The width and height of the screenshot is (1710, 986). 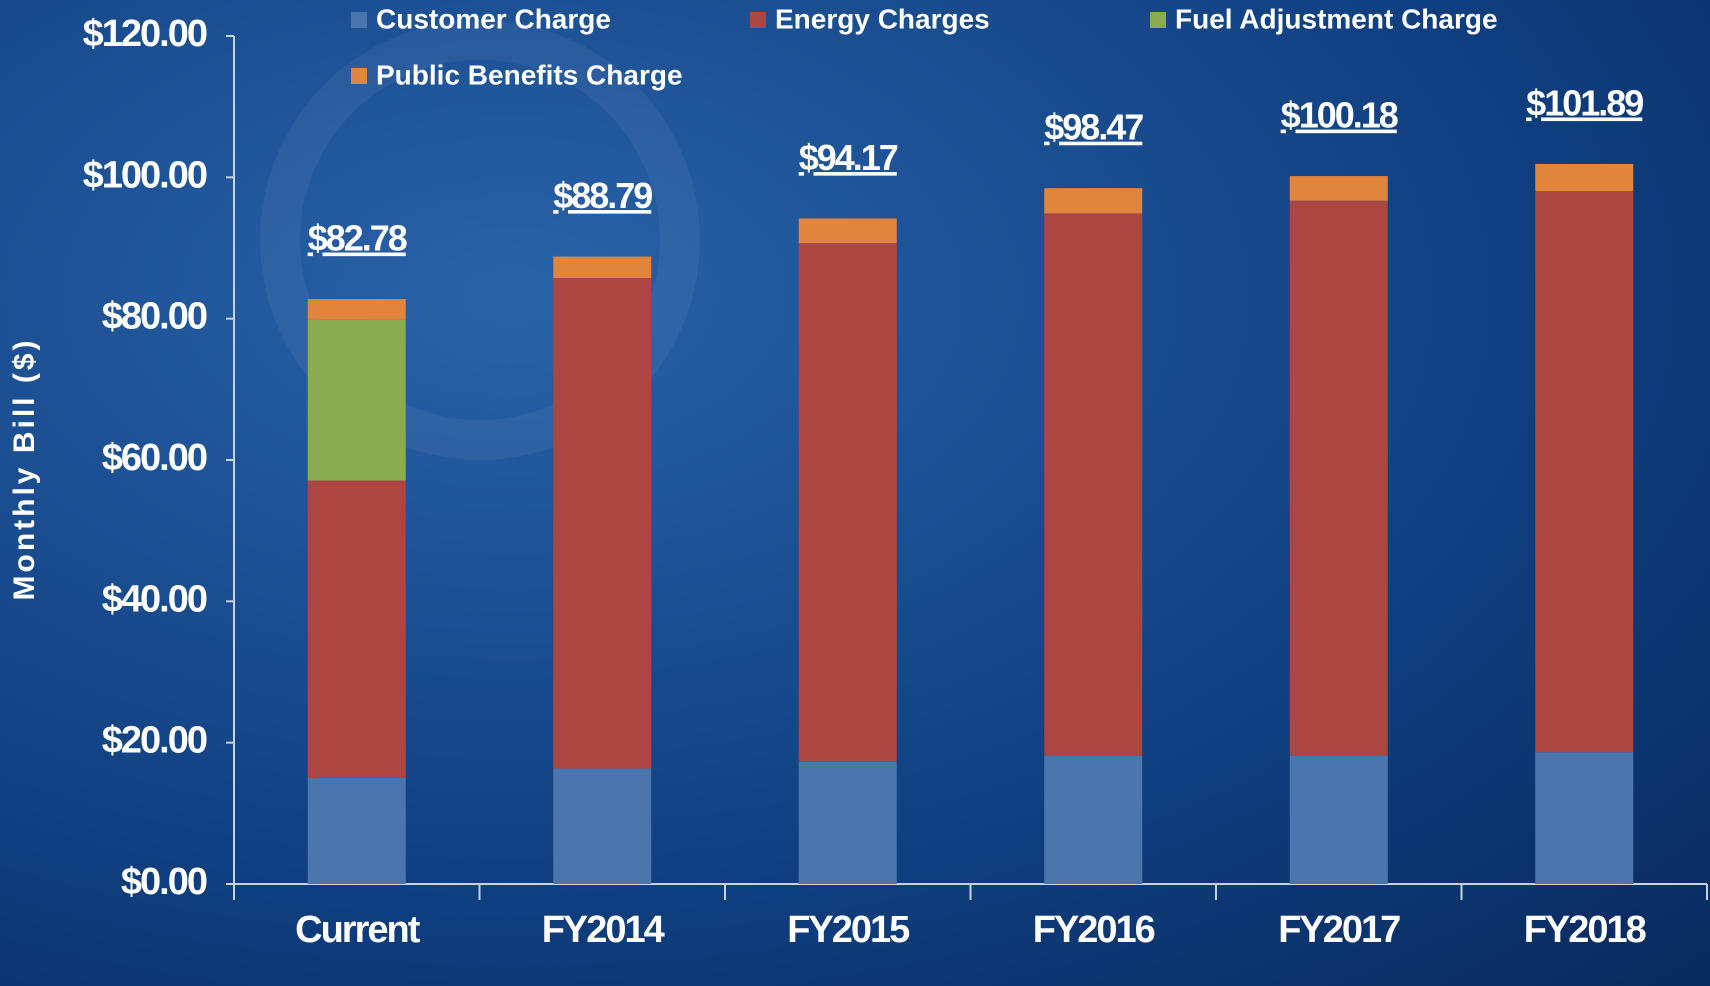 I want to click on legend-label: Public Benefits Charge, so click(x=529, y=74).